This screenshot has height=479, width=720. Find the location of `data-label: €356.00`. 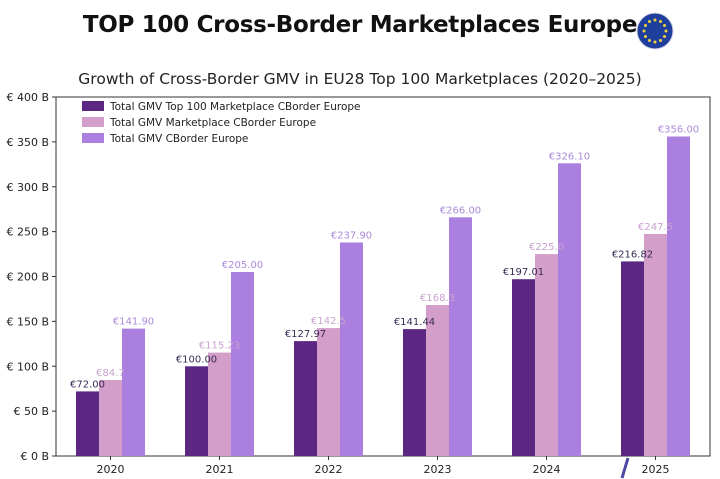

data-label: €356.00 is located at coordinates (678, 130).